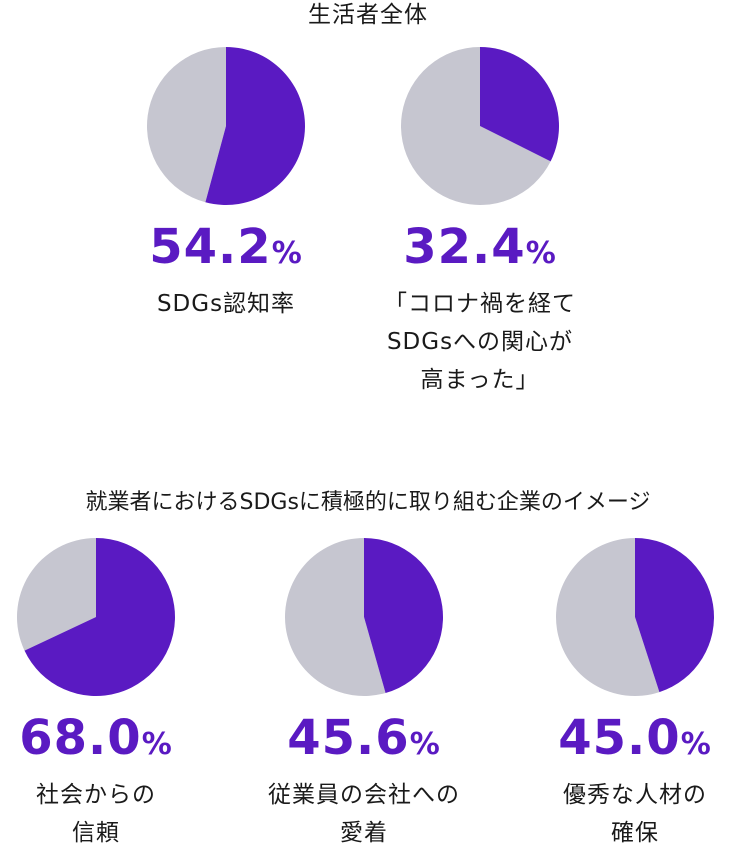  I want to click on percent-number: 54.2, so click(210, 247).